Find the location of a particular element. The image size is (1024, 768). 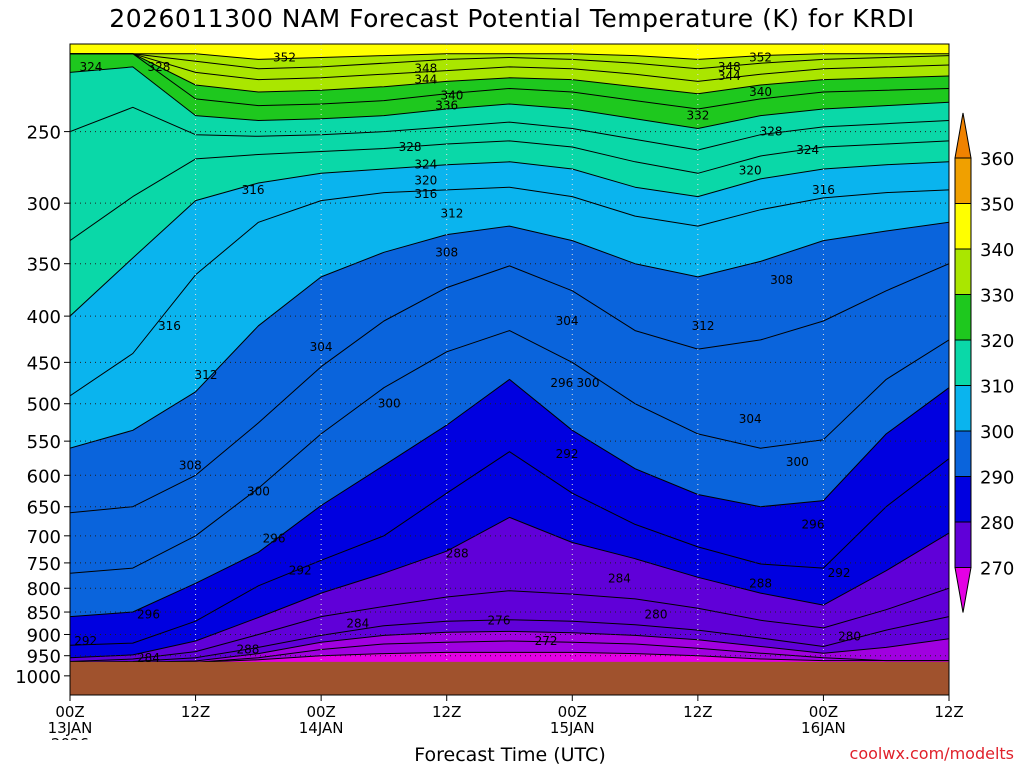

colorbar-label: 310 is located at coordinates (997, 387).